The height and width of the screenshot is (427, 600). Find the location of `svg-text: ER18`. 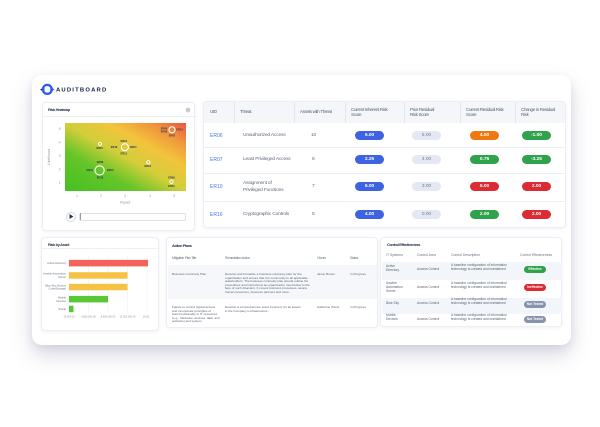

svg-text: ER18 is located at coordinates (114, 147).